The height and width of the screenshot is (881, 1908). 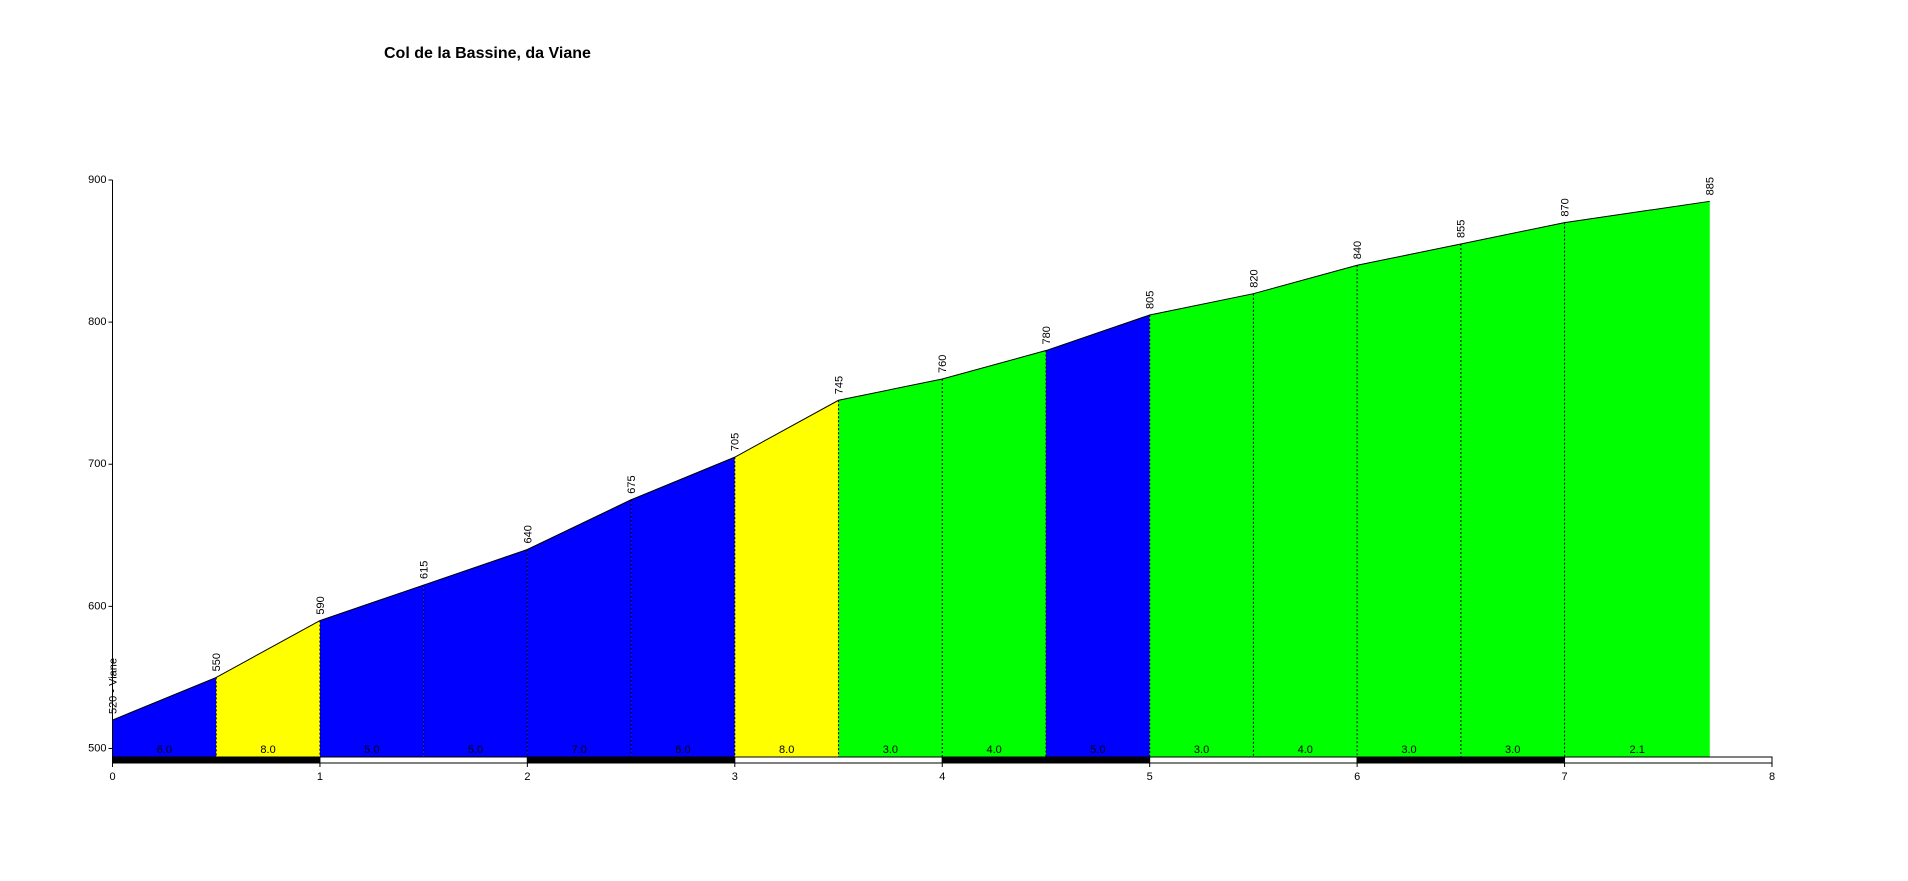 What do you see at coordinates (735, 777) in the screenshot?
I see `x-tick-label: 3` at bounding box center [735, 777].